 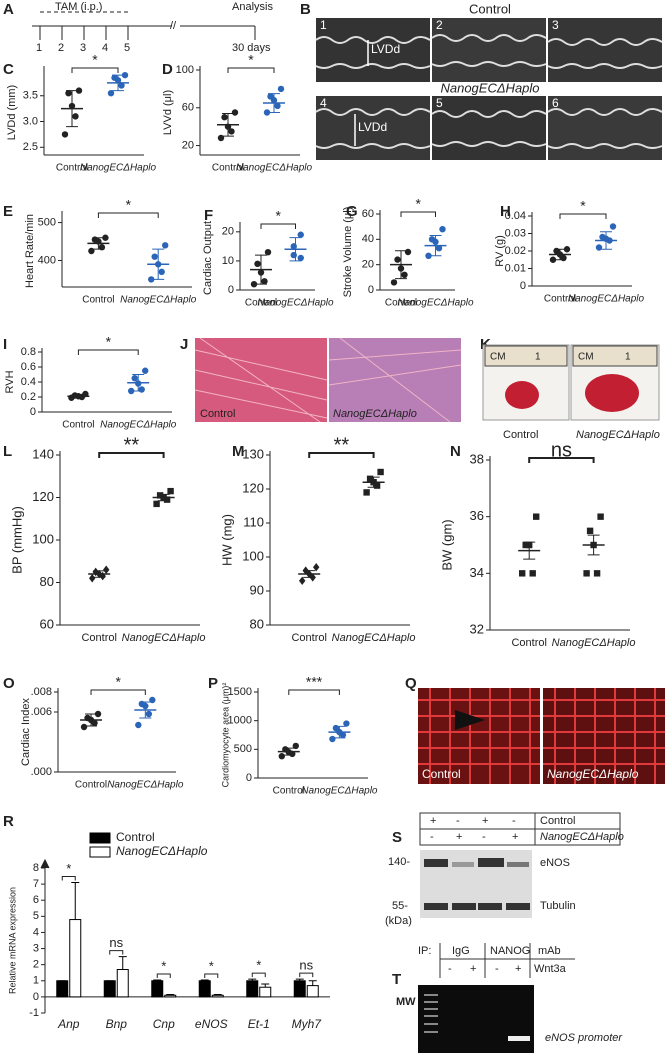 What do you see at coordinates (16, 540) in the screenshot?
I see `y-axis-label: BP (mmHg)` at bounding box center [16, 540].